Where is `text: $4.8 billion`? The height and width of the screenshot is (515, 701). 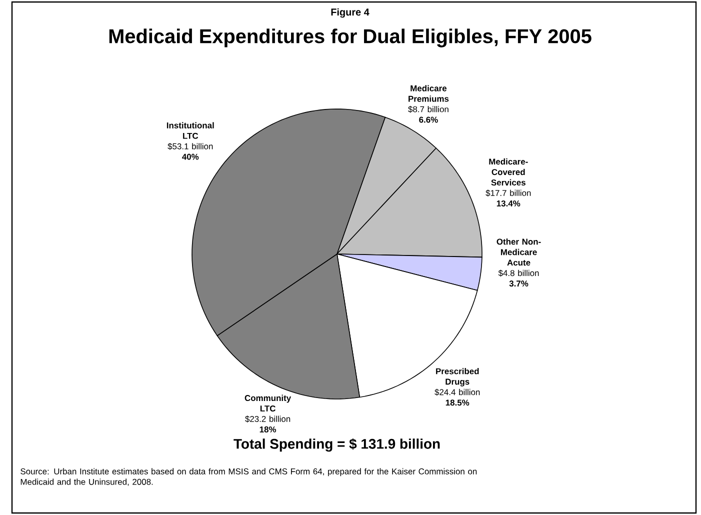 text: $4.8 billion is located at coordinates (518, 273).